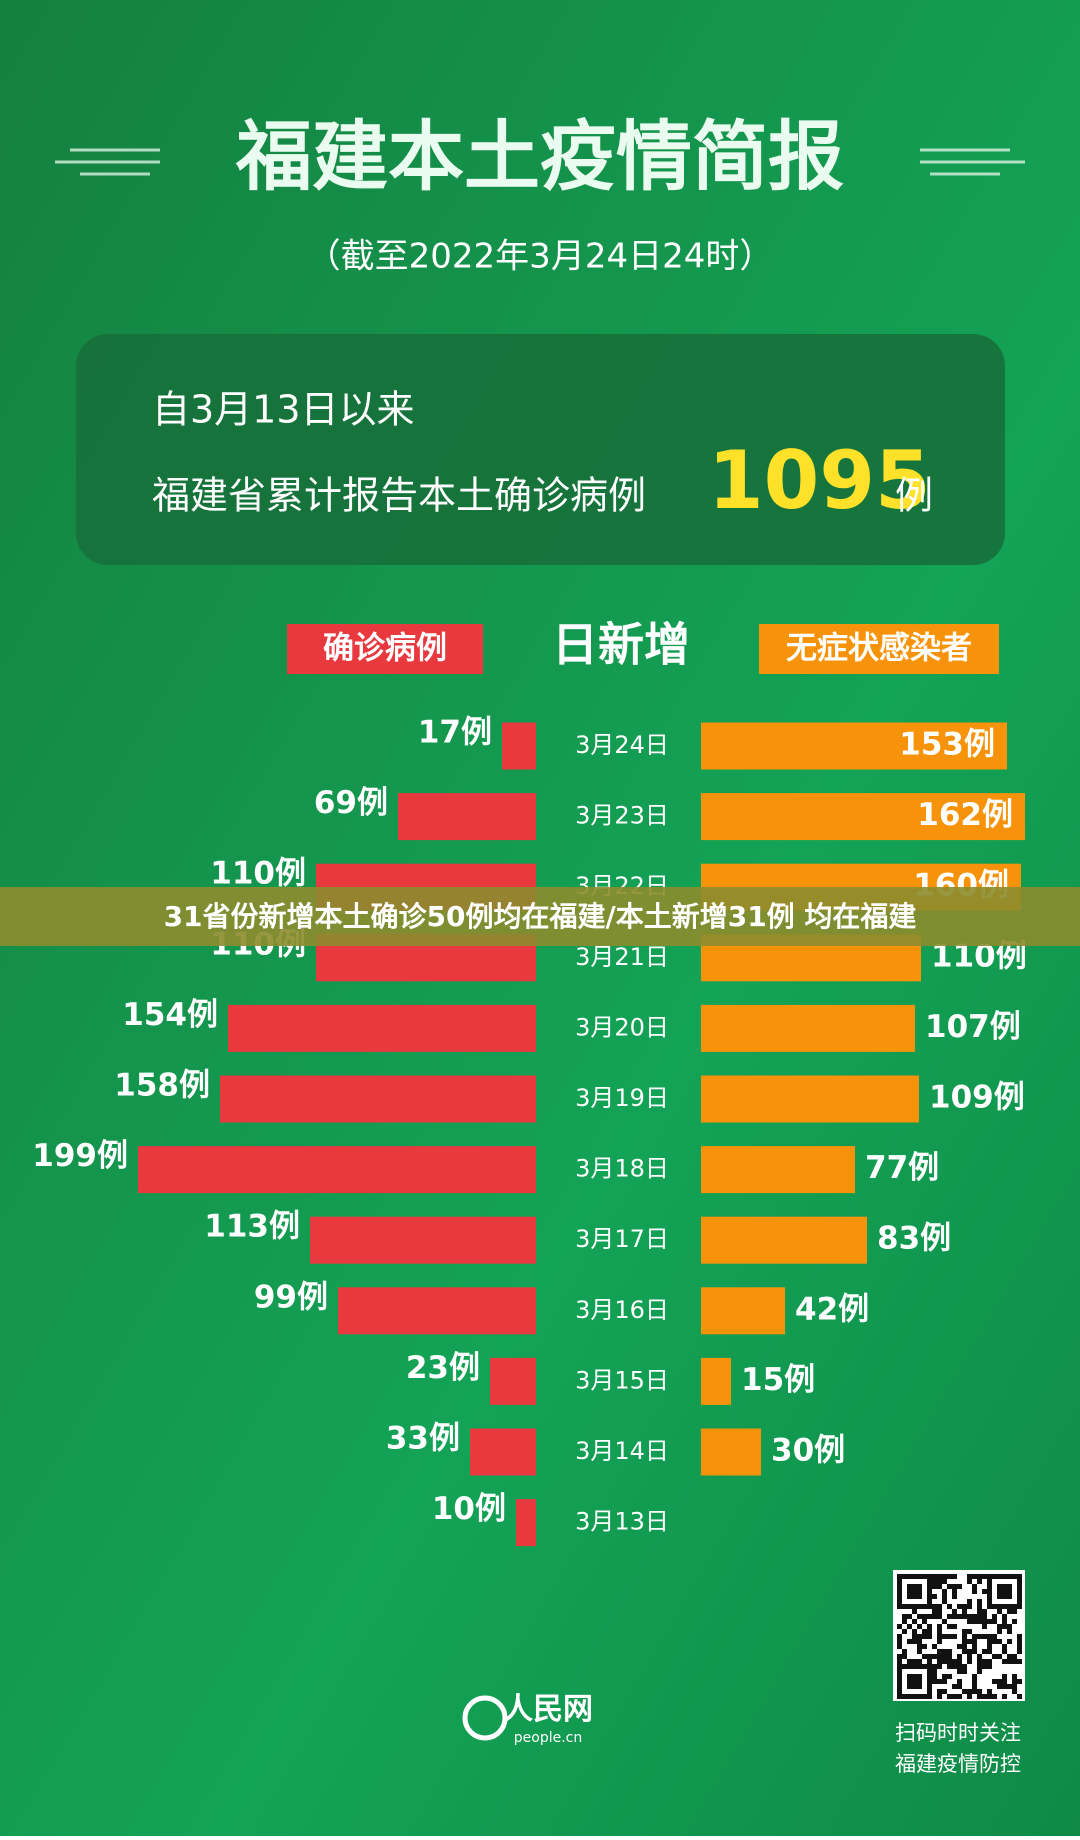 The height and width of the screenshot is (1840, 1080). I want to click on banner, so click(540, 916).